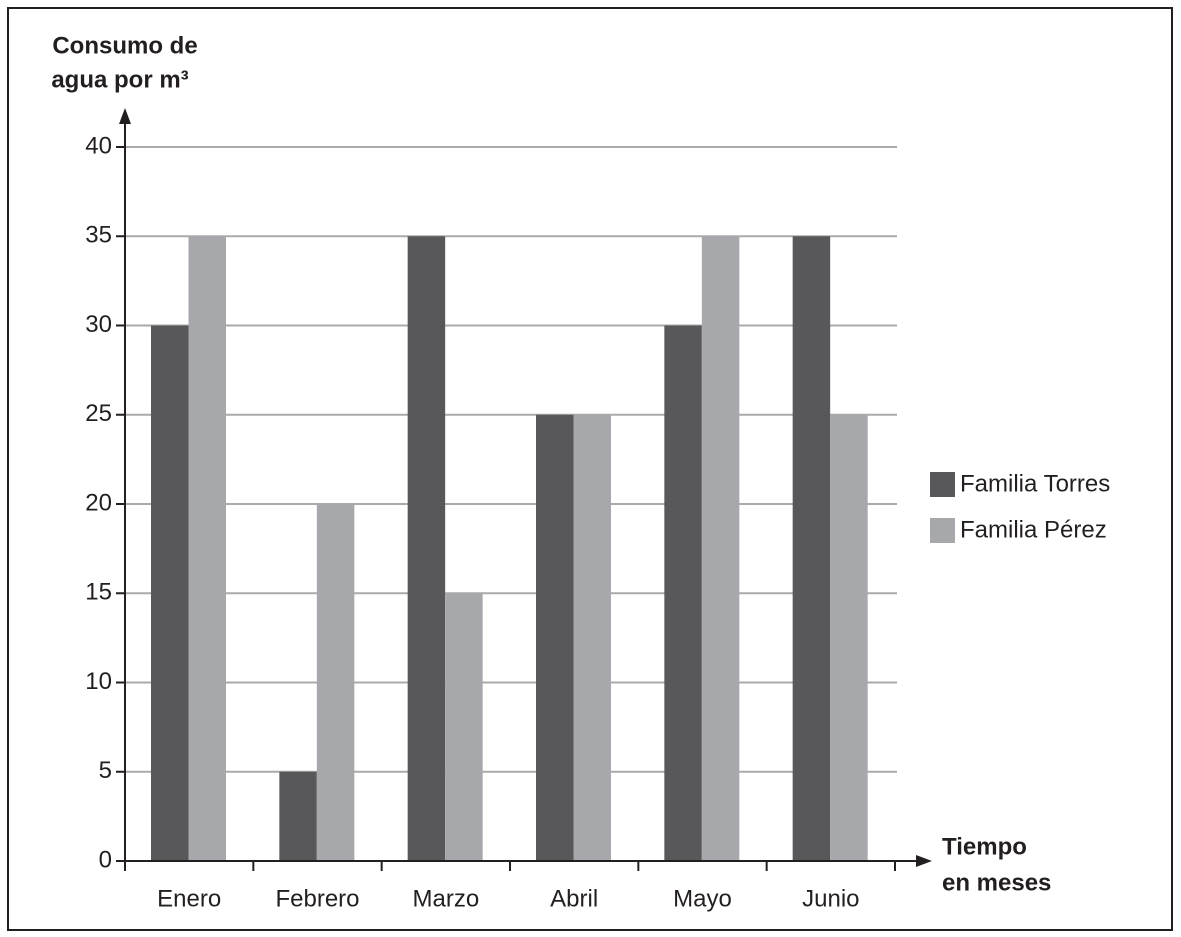 This screenshot has width=1181, height=937. I want to click on x-tick-label: Enero, so click(189, 898).